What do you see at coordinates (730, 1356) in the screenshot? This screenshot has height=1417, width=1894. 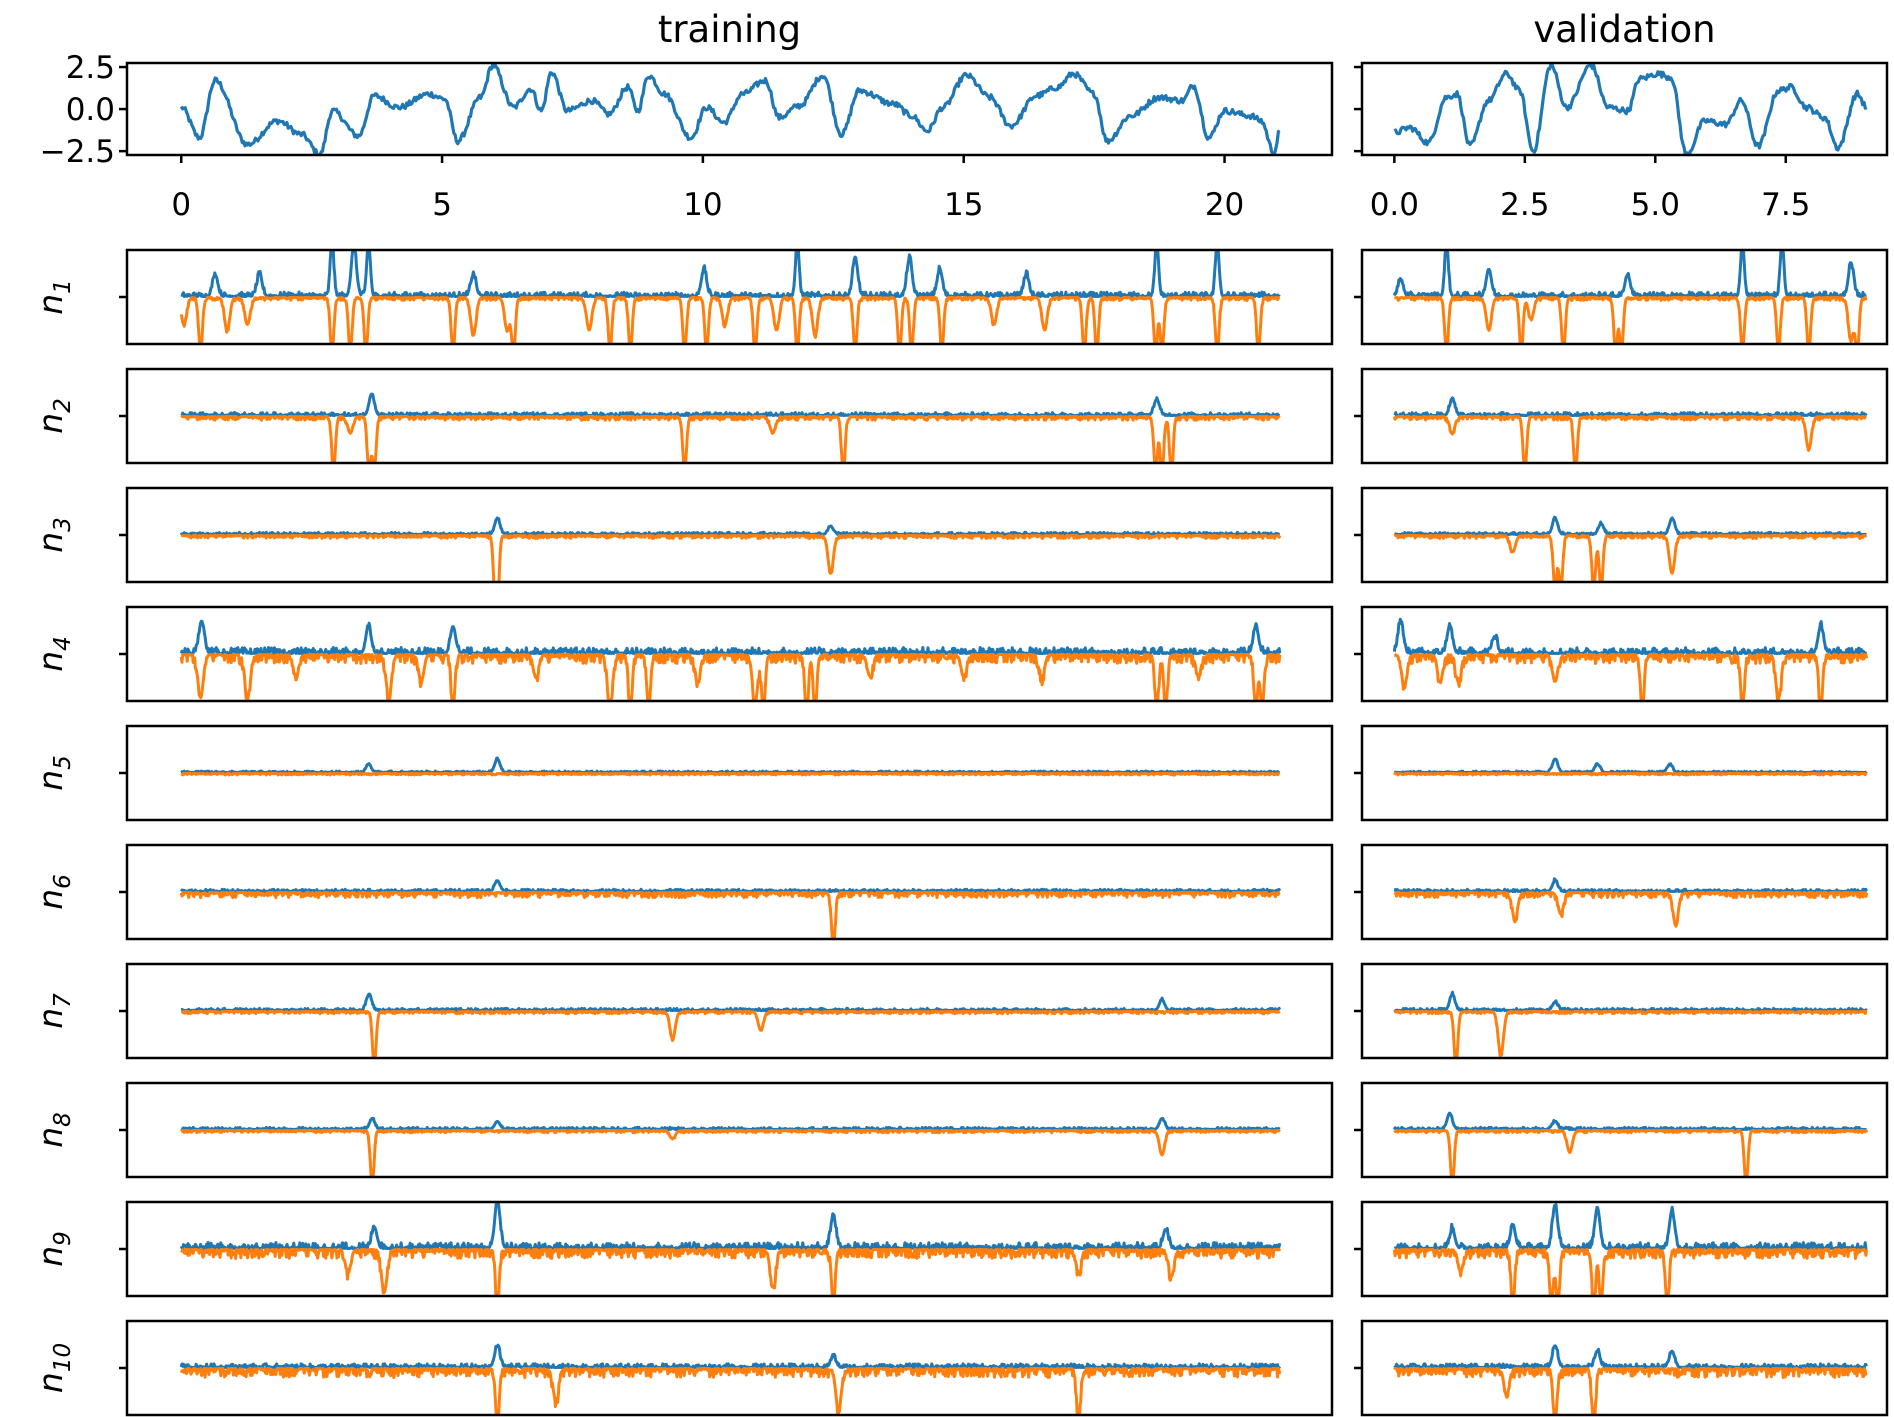 I see `training-n10-blue-line` at bounding box center [730, 1356].